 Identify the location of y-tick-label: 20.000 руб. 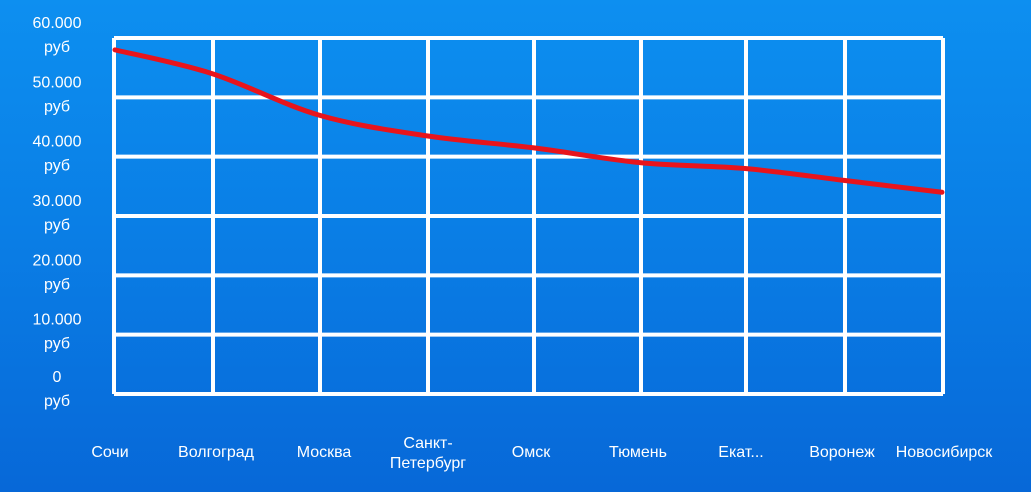
(57, 272).